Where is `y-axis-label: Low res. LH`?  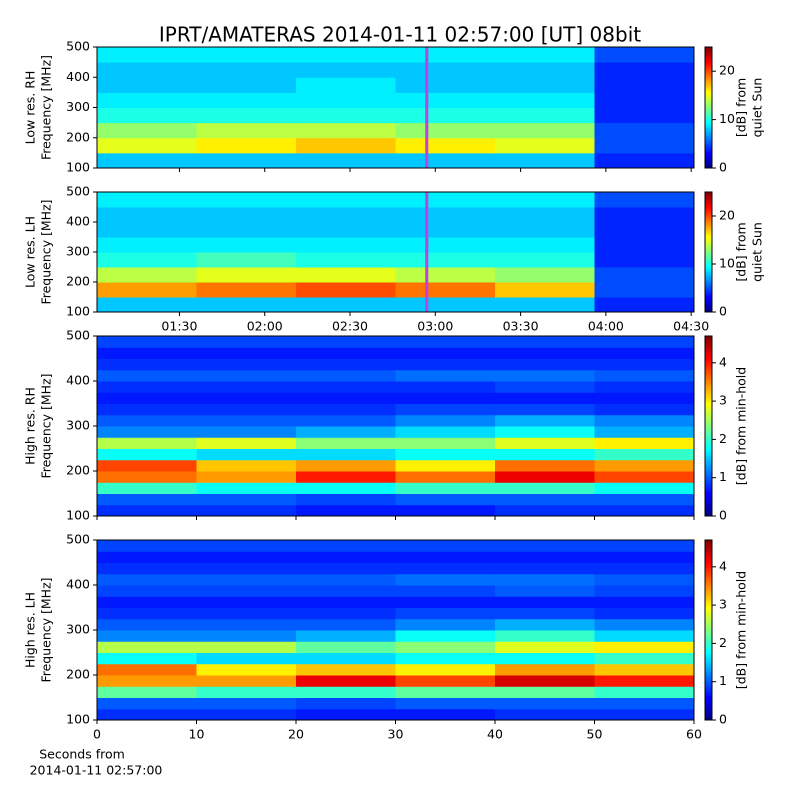 y-axis-label: Low res. LH is located at coordinates (30, 252).